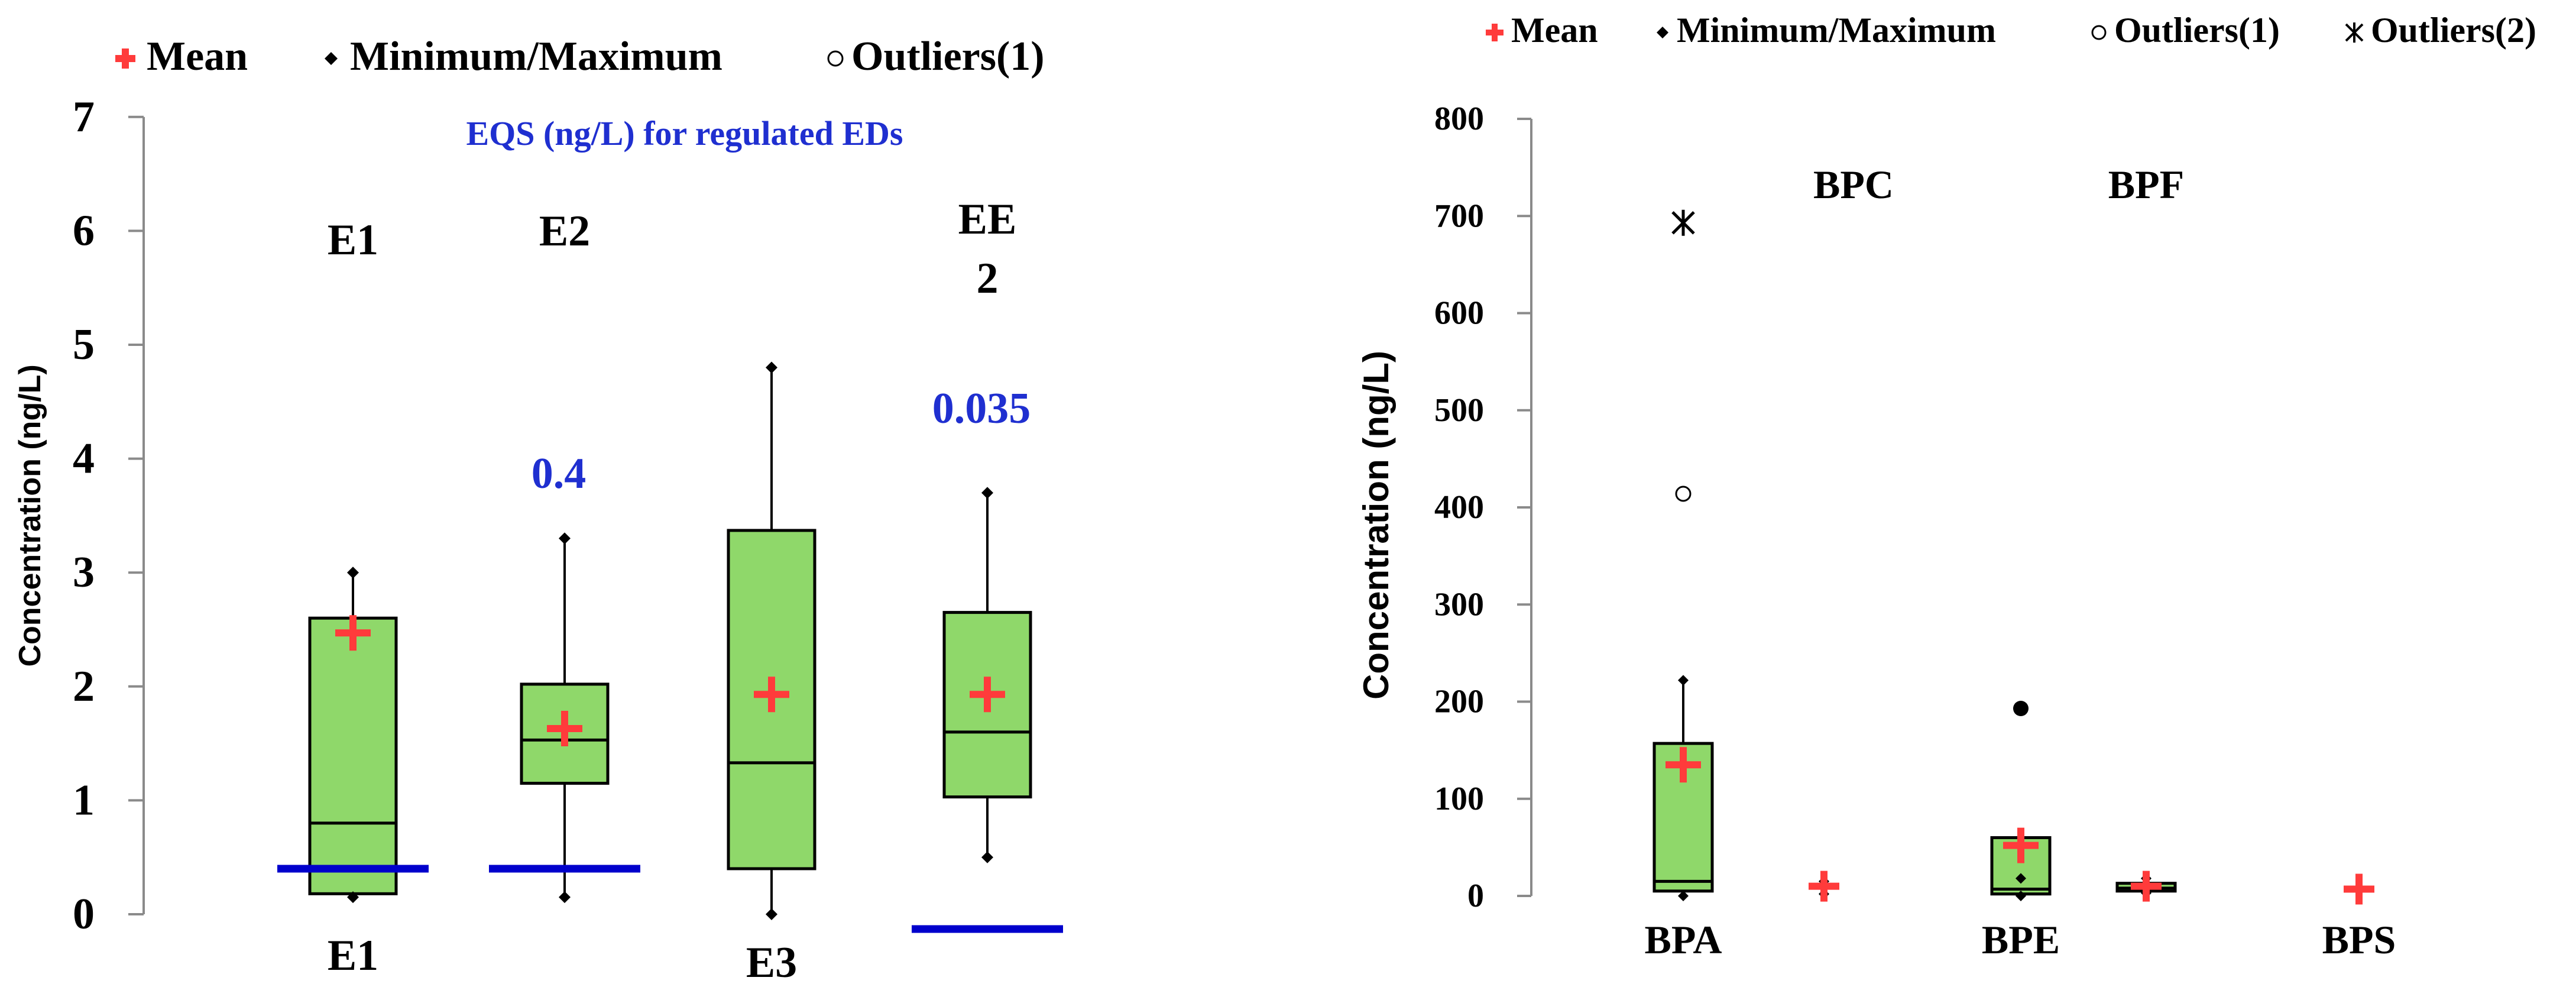 The width and height of the screenshot is (2576, 1000). What do you see at coordinates (559, 473) in the screenshot?
I see `eqs-value-label: 0.4` at bounding box center [559, 473].